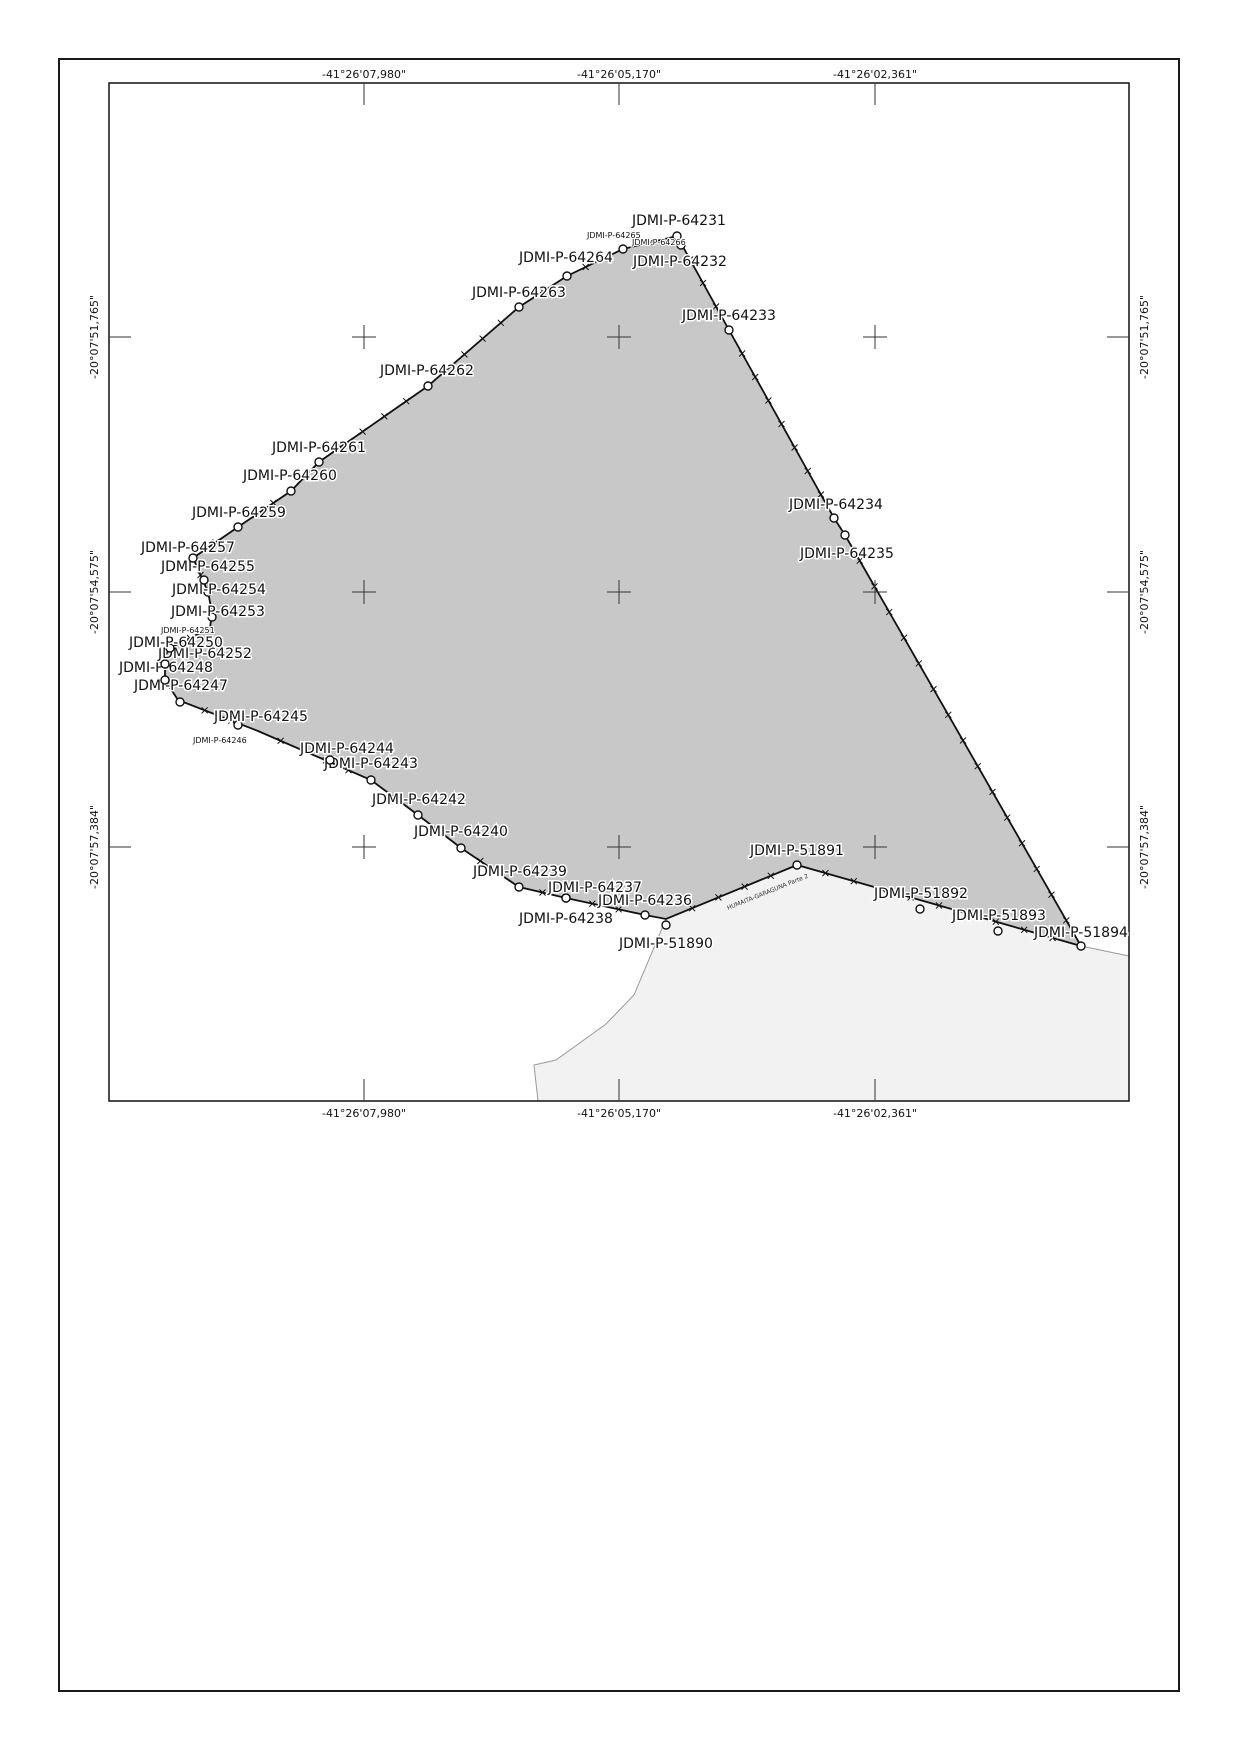  I want to click on vertex-label: JDMI-P-64257, so click(187, 548).